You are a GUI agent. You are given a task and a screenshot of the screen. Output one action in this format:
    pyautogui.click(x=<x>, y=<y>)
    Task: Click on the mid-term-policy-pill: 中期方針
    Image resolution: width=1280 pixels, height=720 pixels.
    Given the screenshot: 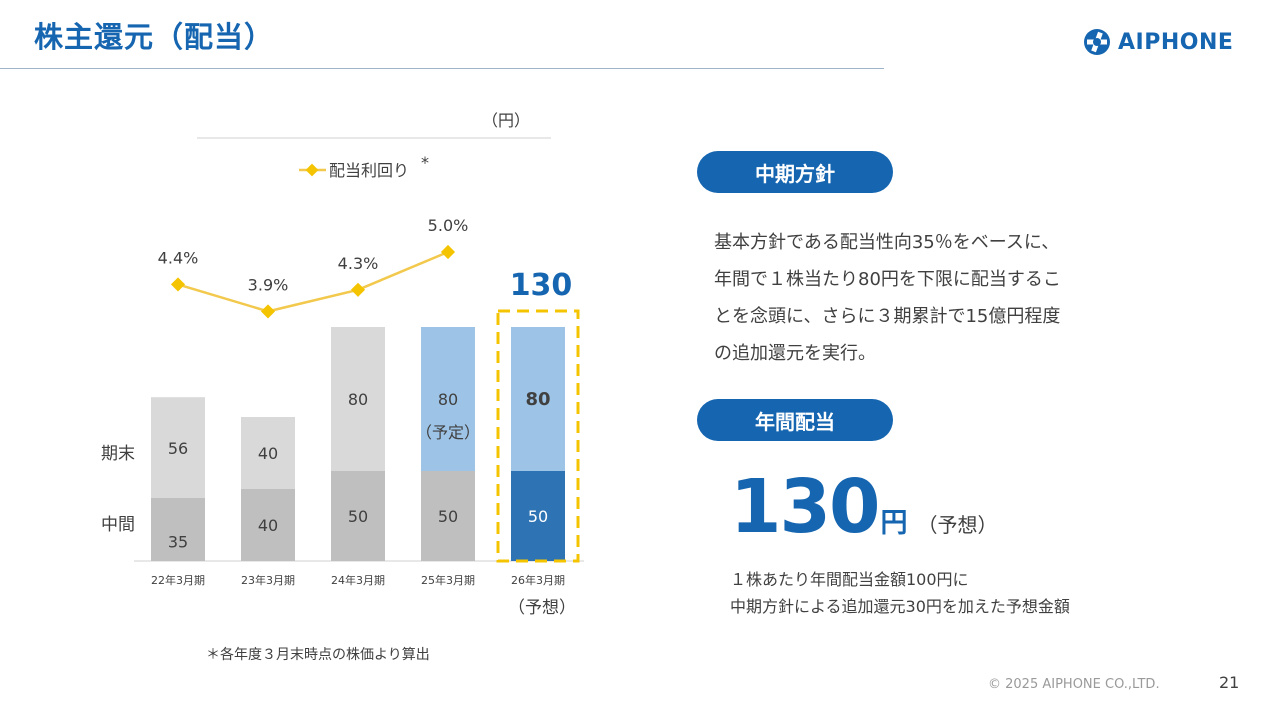 What is the action you would take?
    pyautogui.click(x=795, y=172)
    